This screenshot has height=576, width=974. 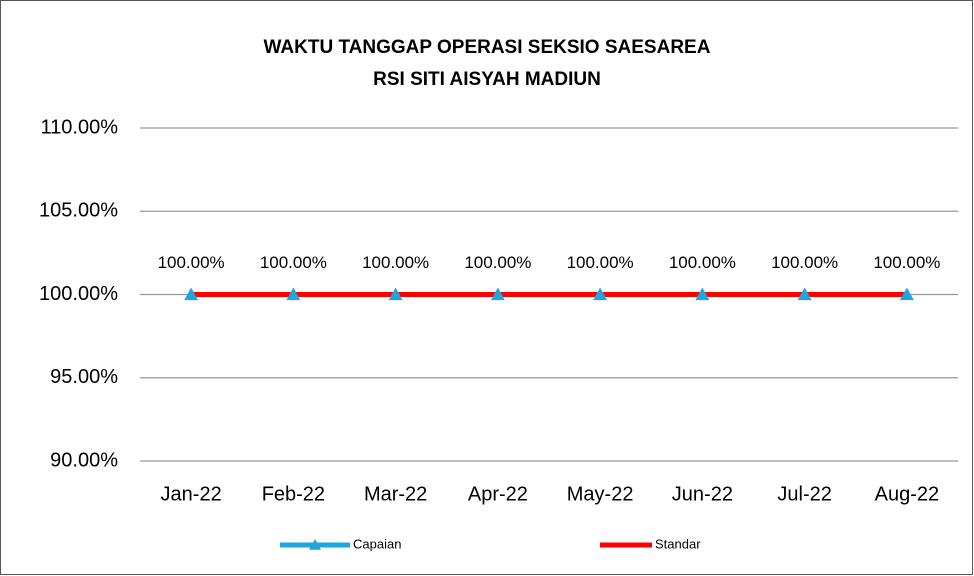 I want to click on y-tick-label: 100.00%, so click(x=78, y=294).